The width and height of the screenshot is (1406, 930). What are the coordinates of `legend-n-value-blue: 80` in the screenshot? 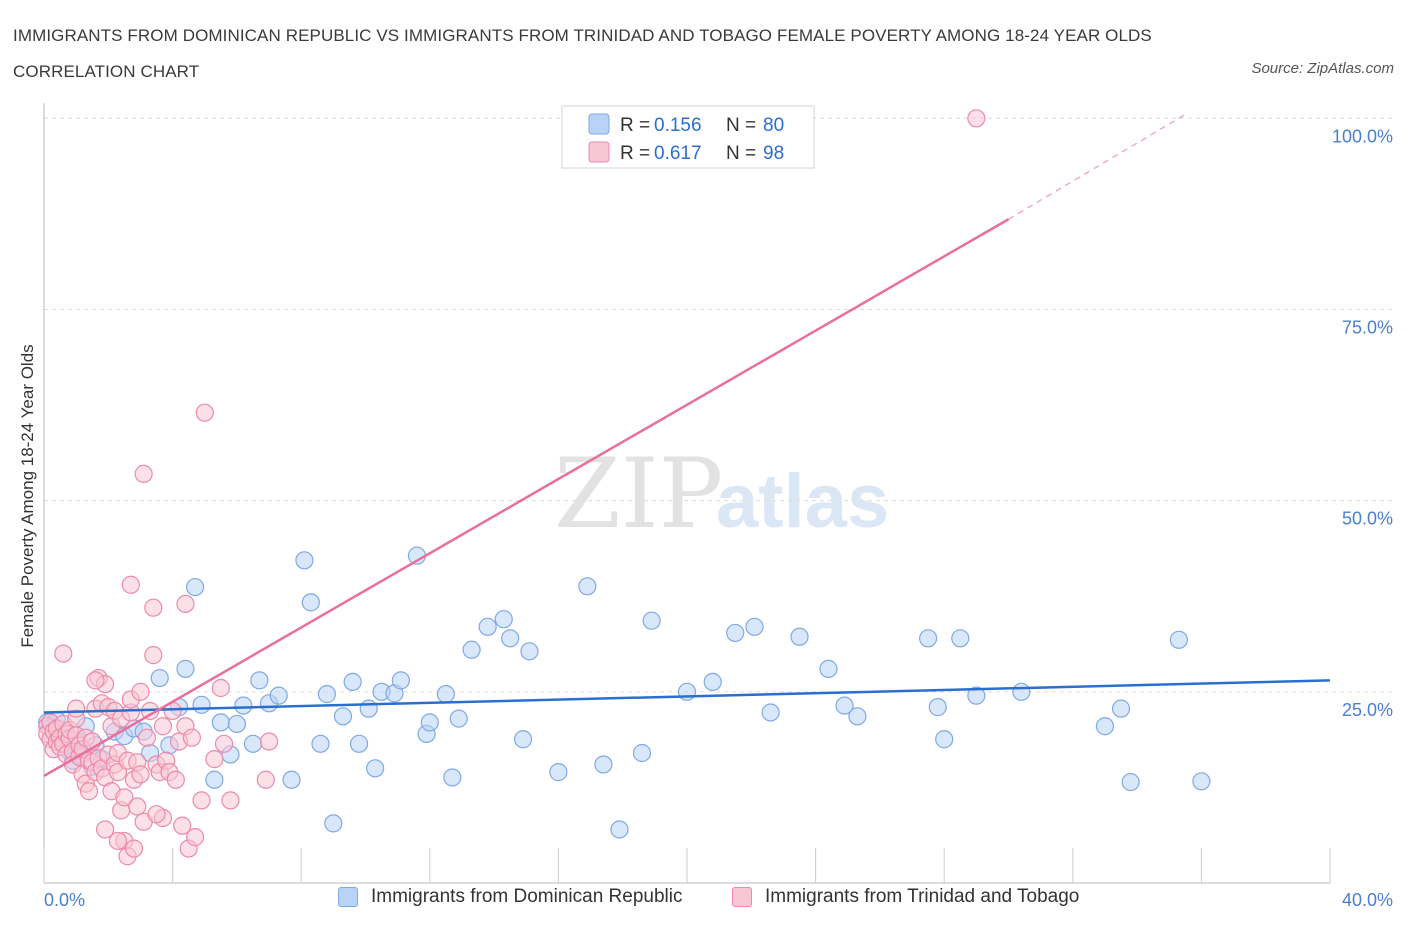 It's located at (773, 125).